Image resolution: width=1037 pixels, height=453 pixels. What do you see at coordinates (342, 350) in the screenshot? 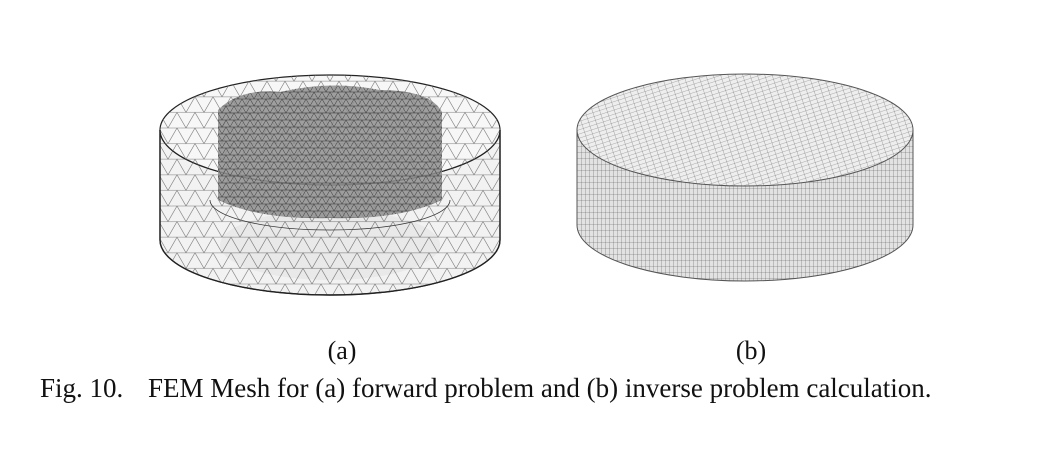
I see `subfigure-label-a: (a)` at bounding box center [342, 350].